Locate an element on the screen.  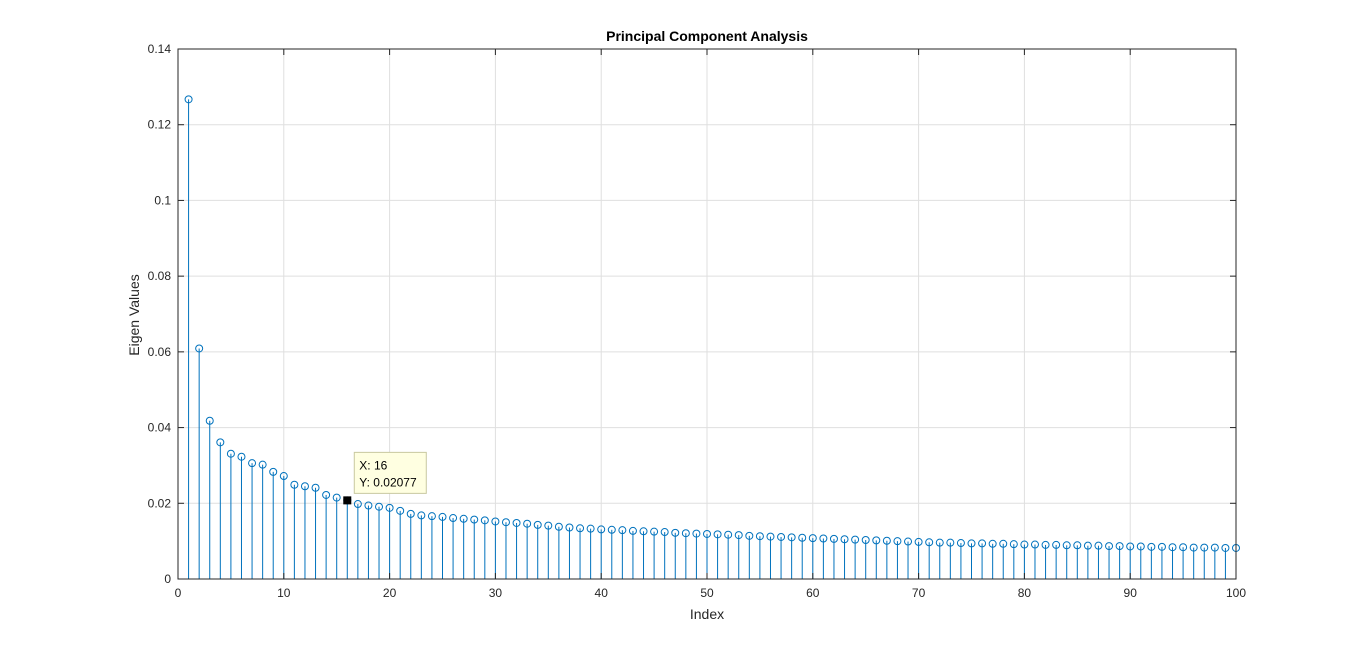
y-tick-label: 0.04 is located at coordinates (160, 428).